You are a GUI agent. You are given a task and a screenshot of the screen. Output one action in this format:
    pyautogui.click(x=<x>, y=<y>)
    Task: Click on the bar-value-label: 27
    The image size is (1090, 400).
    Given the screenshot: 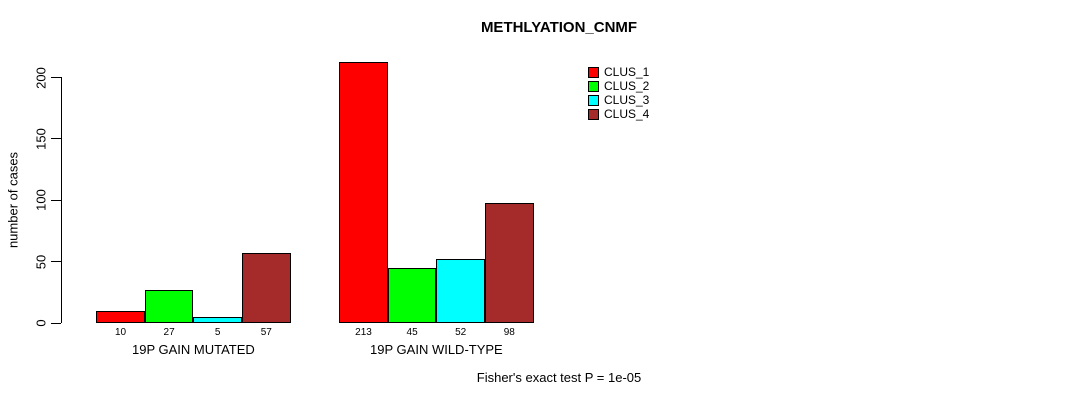 What is the action you would take?
    pyautogui.click(x=169, y=332)
    